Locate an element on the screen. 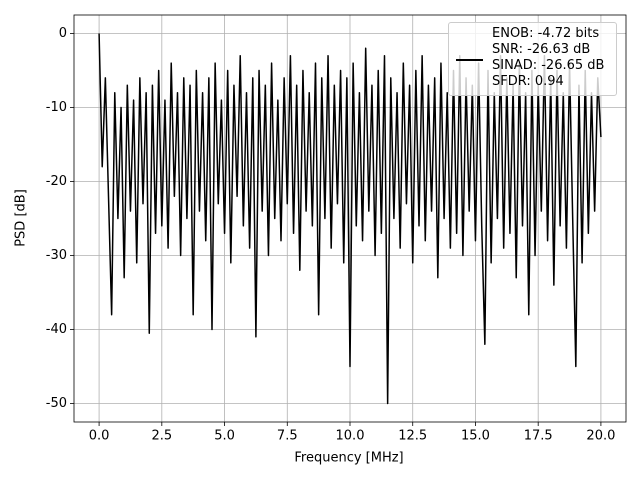 Image resolution: width=640 pixels, height=480 pixels. x-tick-label: 5.0 is located at coordinates (224, 436).